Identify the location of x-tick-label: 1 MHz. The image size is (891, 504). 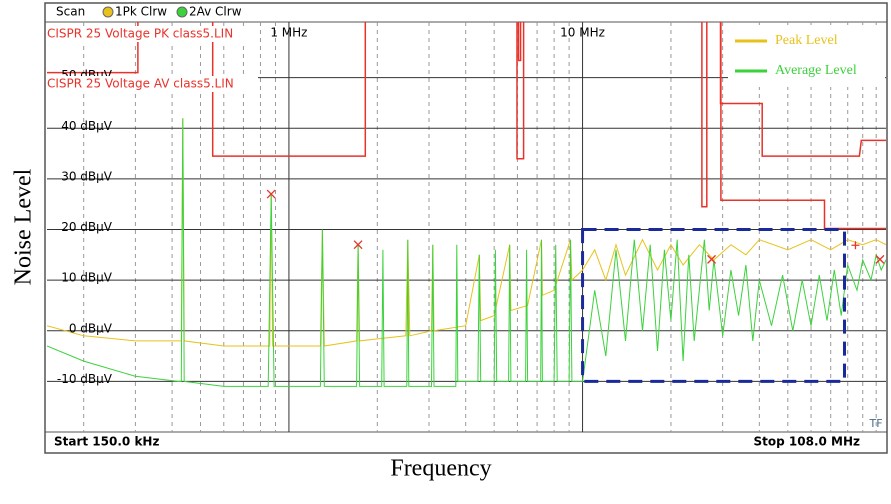
(288, 33).